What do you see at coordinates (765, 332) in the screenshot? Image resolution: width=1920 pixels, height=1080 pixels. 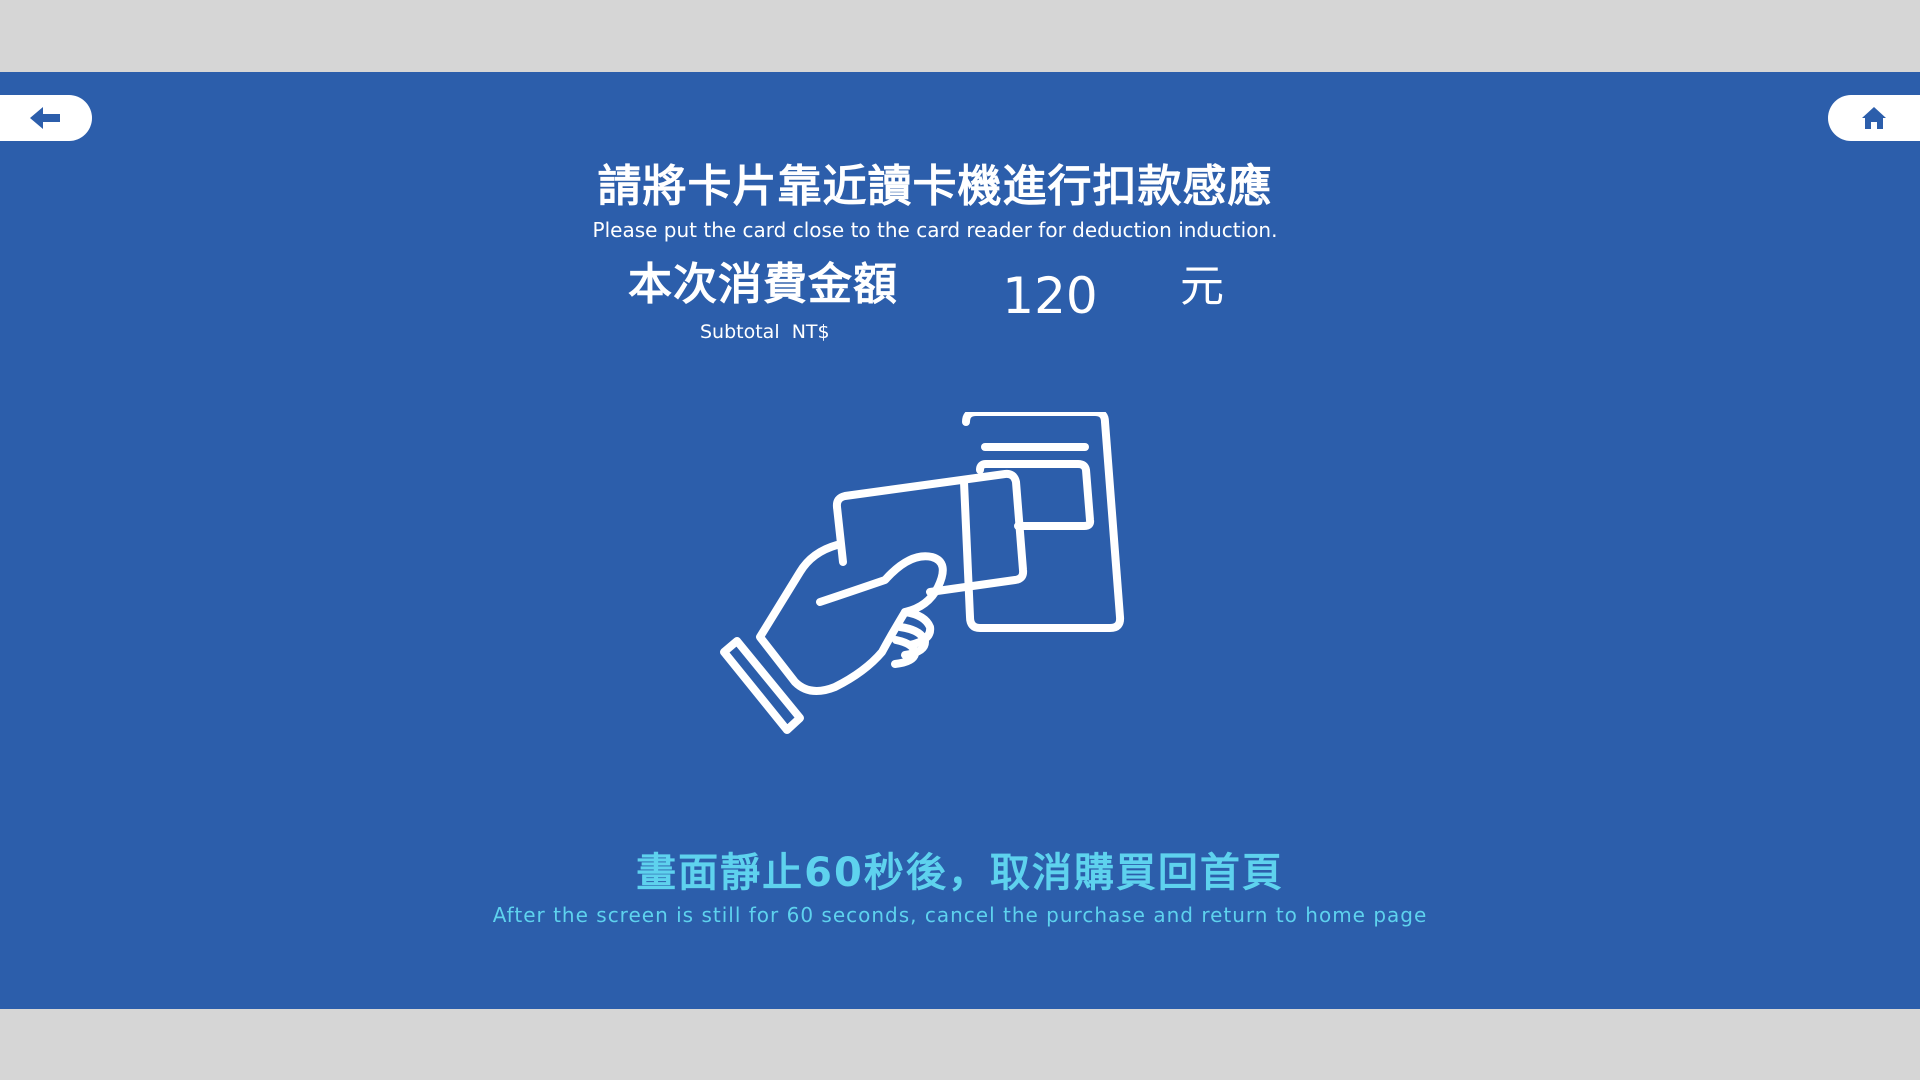 I see `subtotal-label-en: Subtotal NT$` at bounding box center [765, 332].